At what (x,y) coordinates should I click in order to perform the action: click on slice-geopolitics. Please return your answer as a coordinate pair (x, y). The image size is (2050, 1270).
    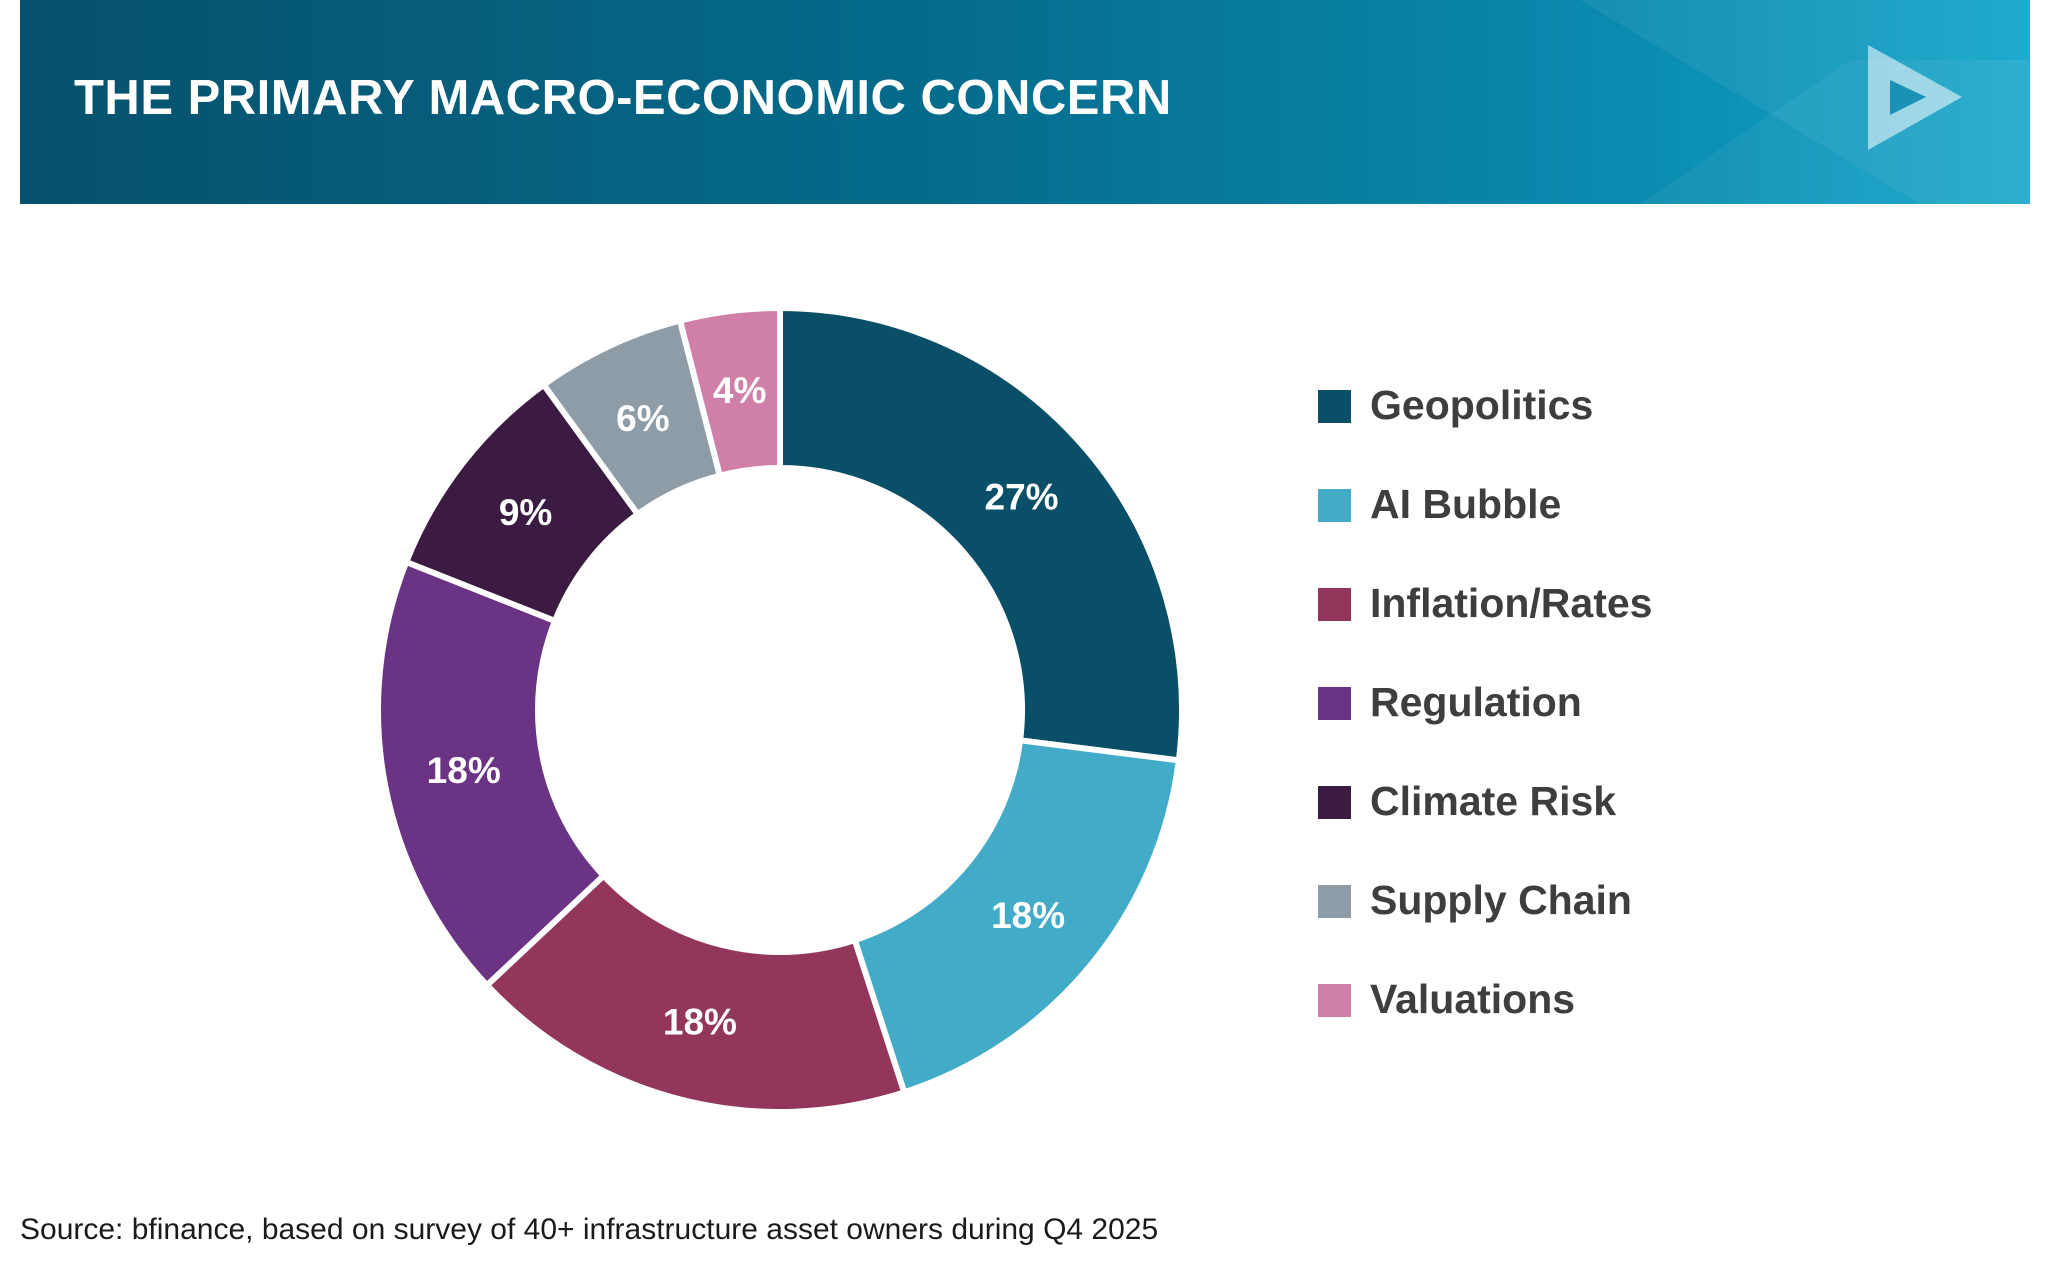
    Looking at the image, I should click on (981, 534).